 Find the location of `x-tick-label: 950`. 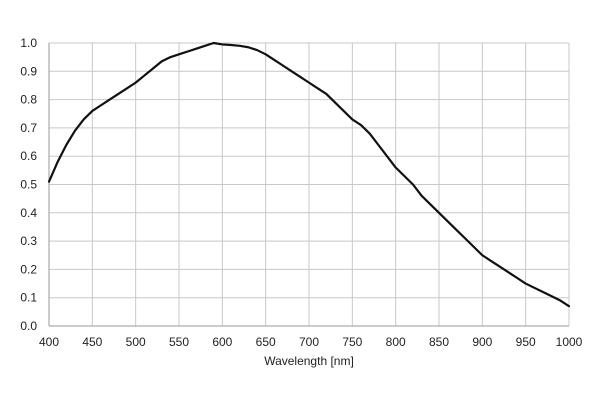

x-tick-label: 950 is located at coordinates (526, 342).